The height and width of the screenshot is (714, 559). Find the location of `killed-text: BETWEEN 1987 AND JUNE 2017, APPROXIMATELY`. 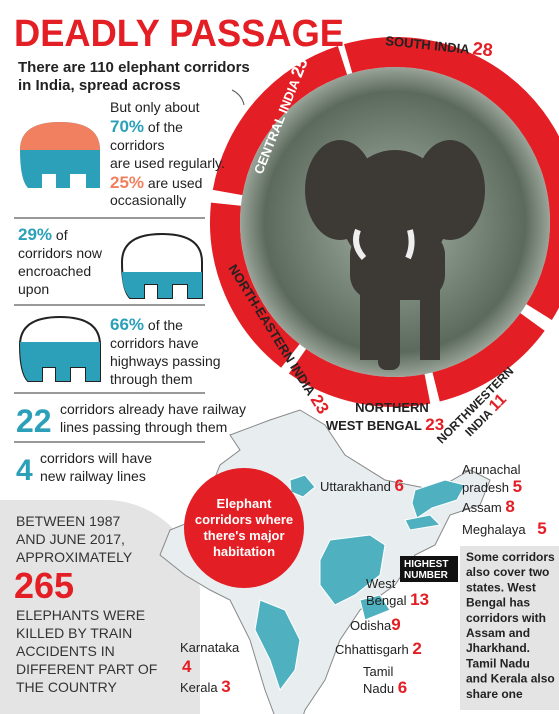

killed-text: BETWEEN 1987 AND JUNE 2017, APPROXIMATELY is located at coordinates (74, 539).